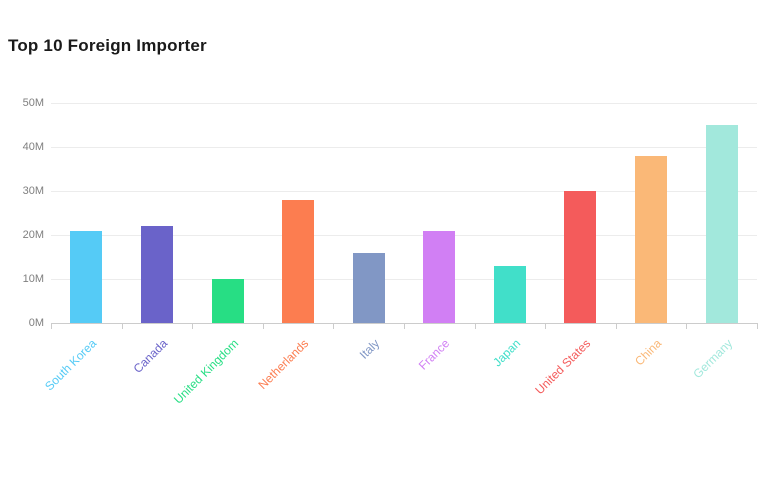 This screenshot has width=767, height=486. Describe the element at coordinates (722, 224) in the screenshot. I see `bar-germany` at that location.